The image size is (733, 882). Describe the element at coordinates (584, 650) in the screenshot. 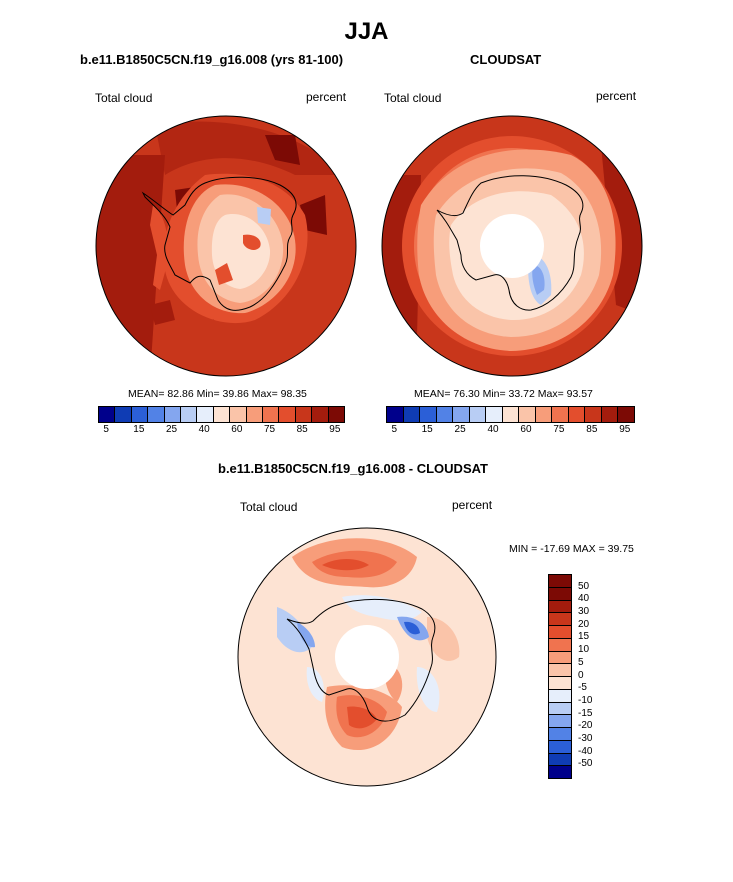

I see `colorbar-tick-label: 10` at that location.